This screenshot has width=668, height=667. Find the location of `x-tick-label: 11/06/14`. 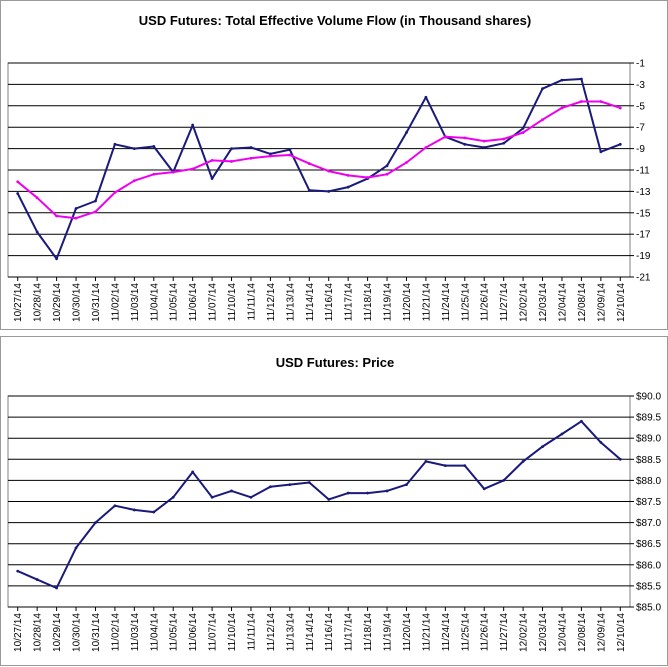

x-tick-label: 11/06/14 is located at coordinates (193, 302).